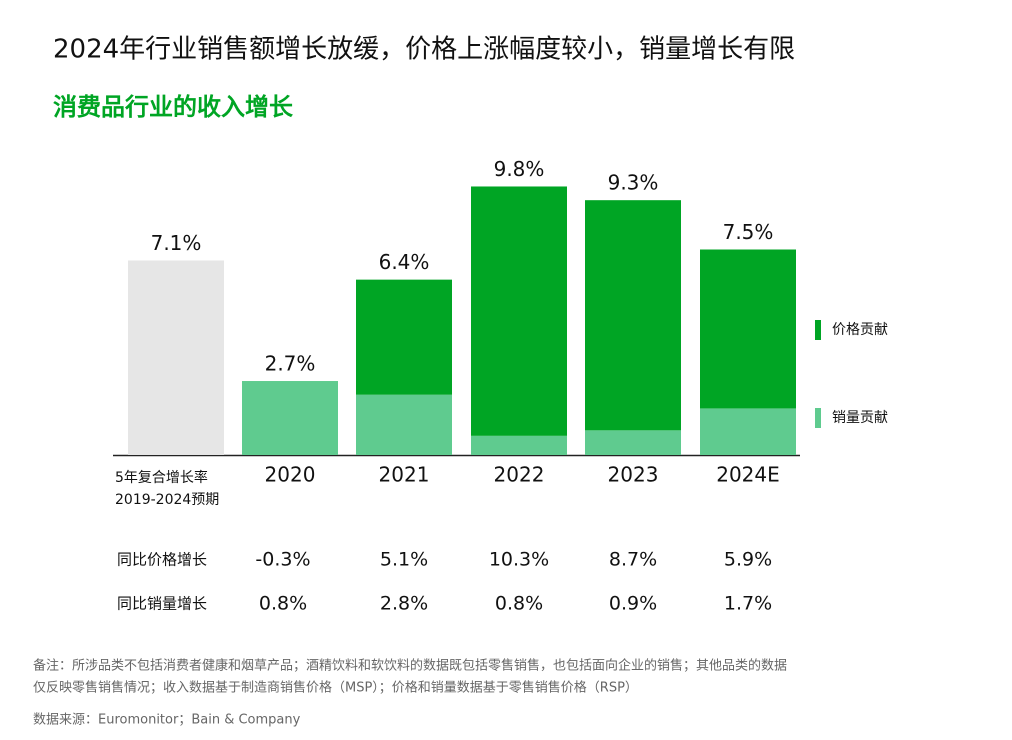  Describe the element at coordinates (748, 232) in the screenshot. I see `value-label: 7.5%` at that location.